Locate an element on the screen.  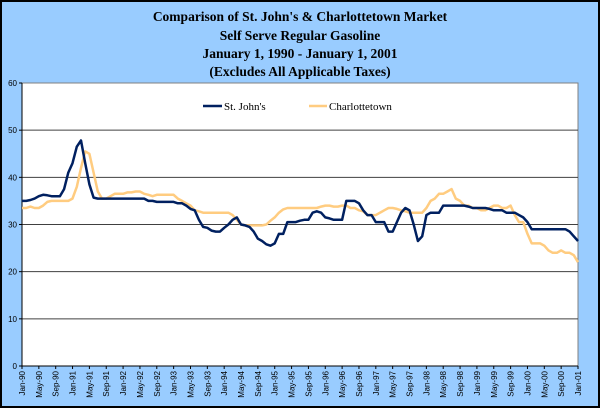
x-tick-label: Jan-98 is located at coordinates (426, 382).